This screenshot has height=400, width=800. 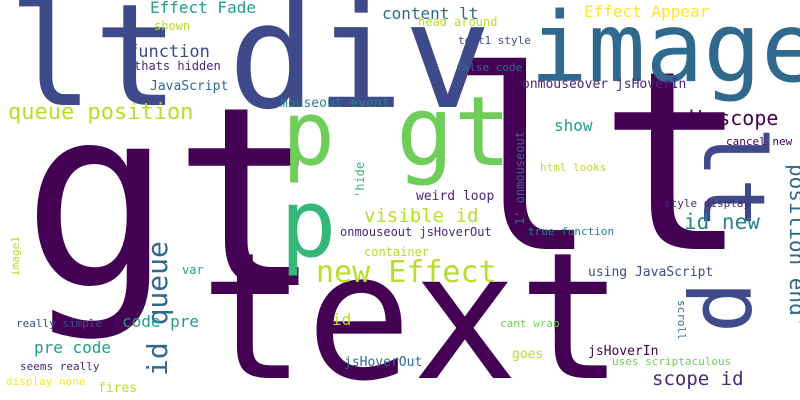 I want to click on word-content-lt: content lt, so click(x=430, y=13).